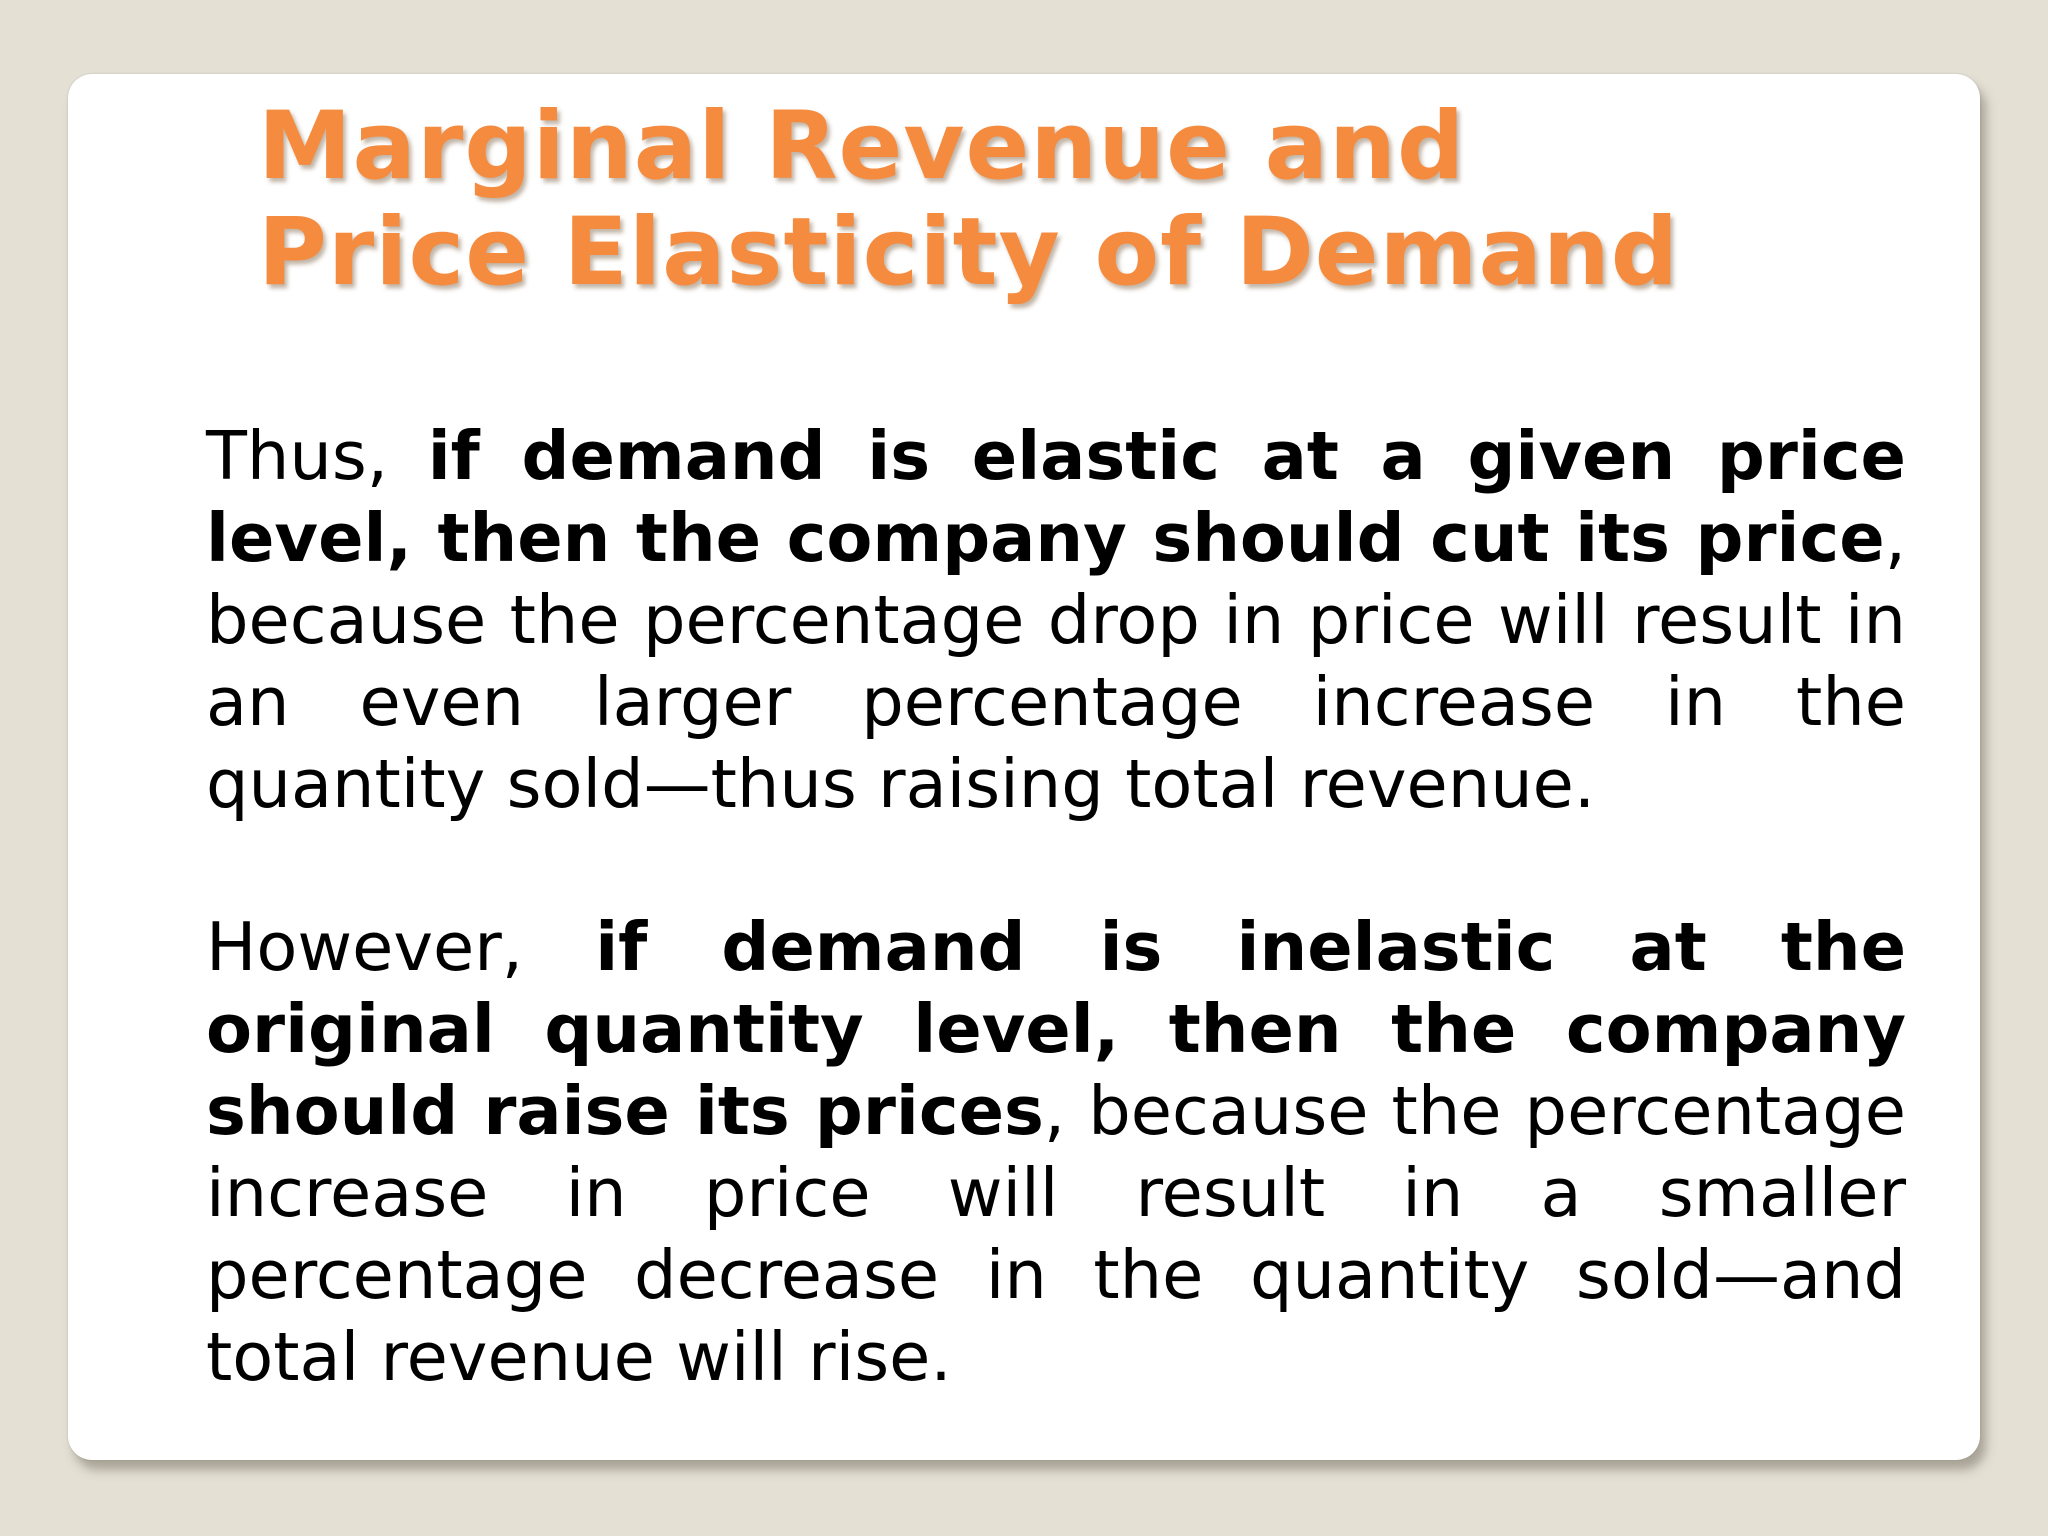 This screenshot has width=2048, height=1536. What do you see at coordinates (317, 456) in the screenshot?
I see `paragraph-elastic-lead: Thus,` at bounding box center [317, 456].